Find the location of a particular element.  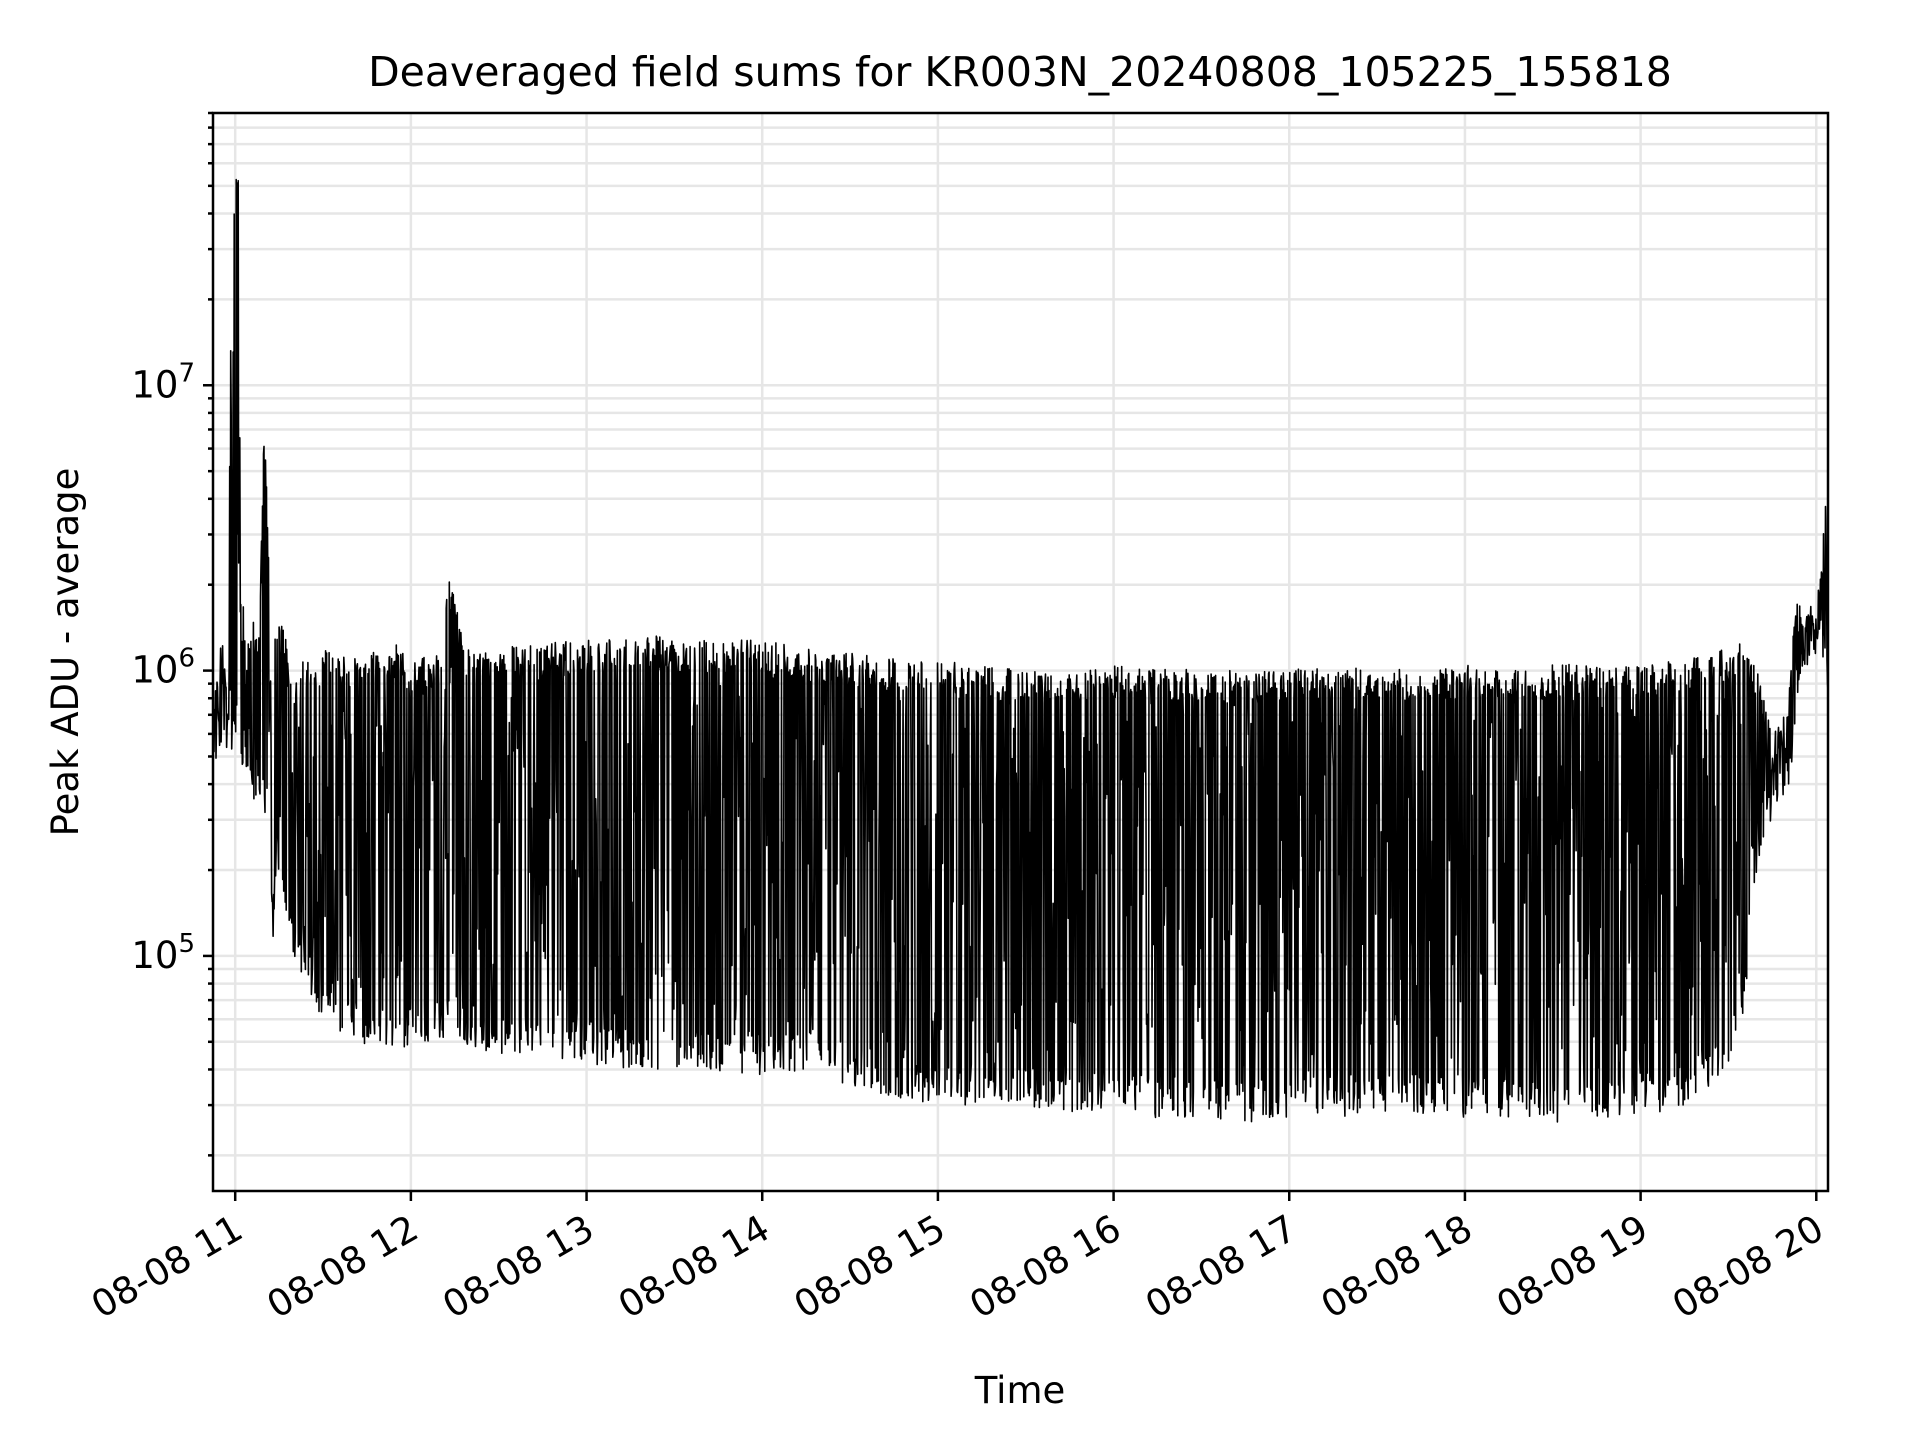

y-tick-label: 10⁷ is located at coordinates (163, 382).